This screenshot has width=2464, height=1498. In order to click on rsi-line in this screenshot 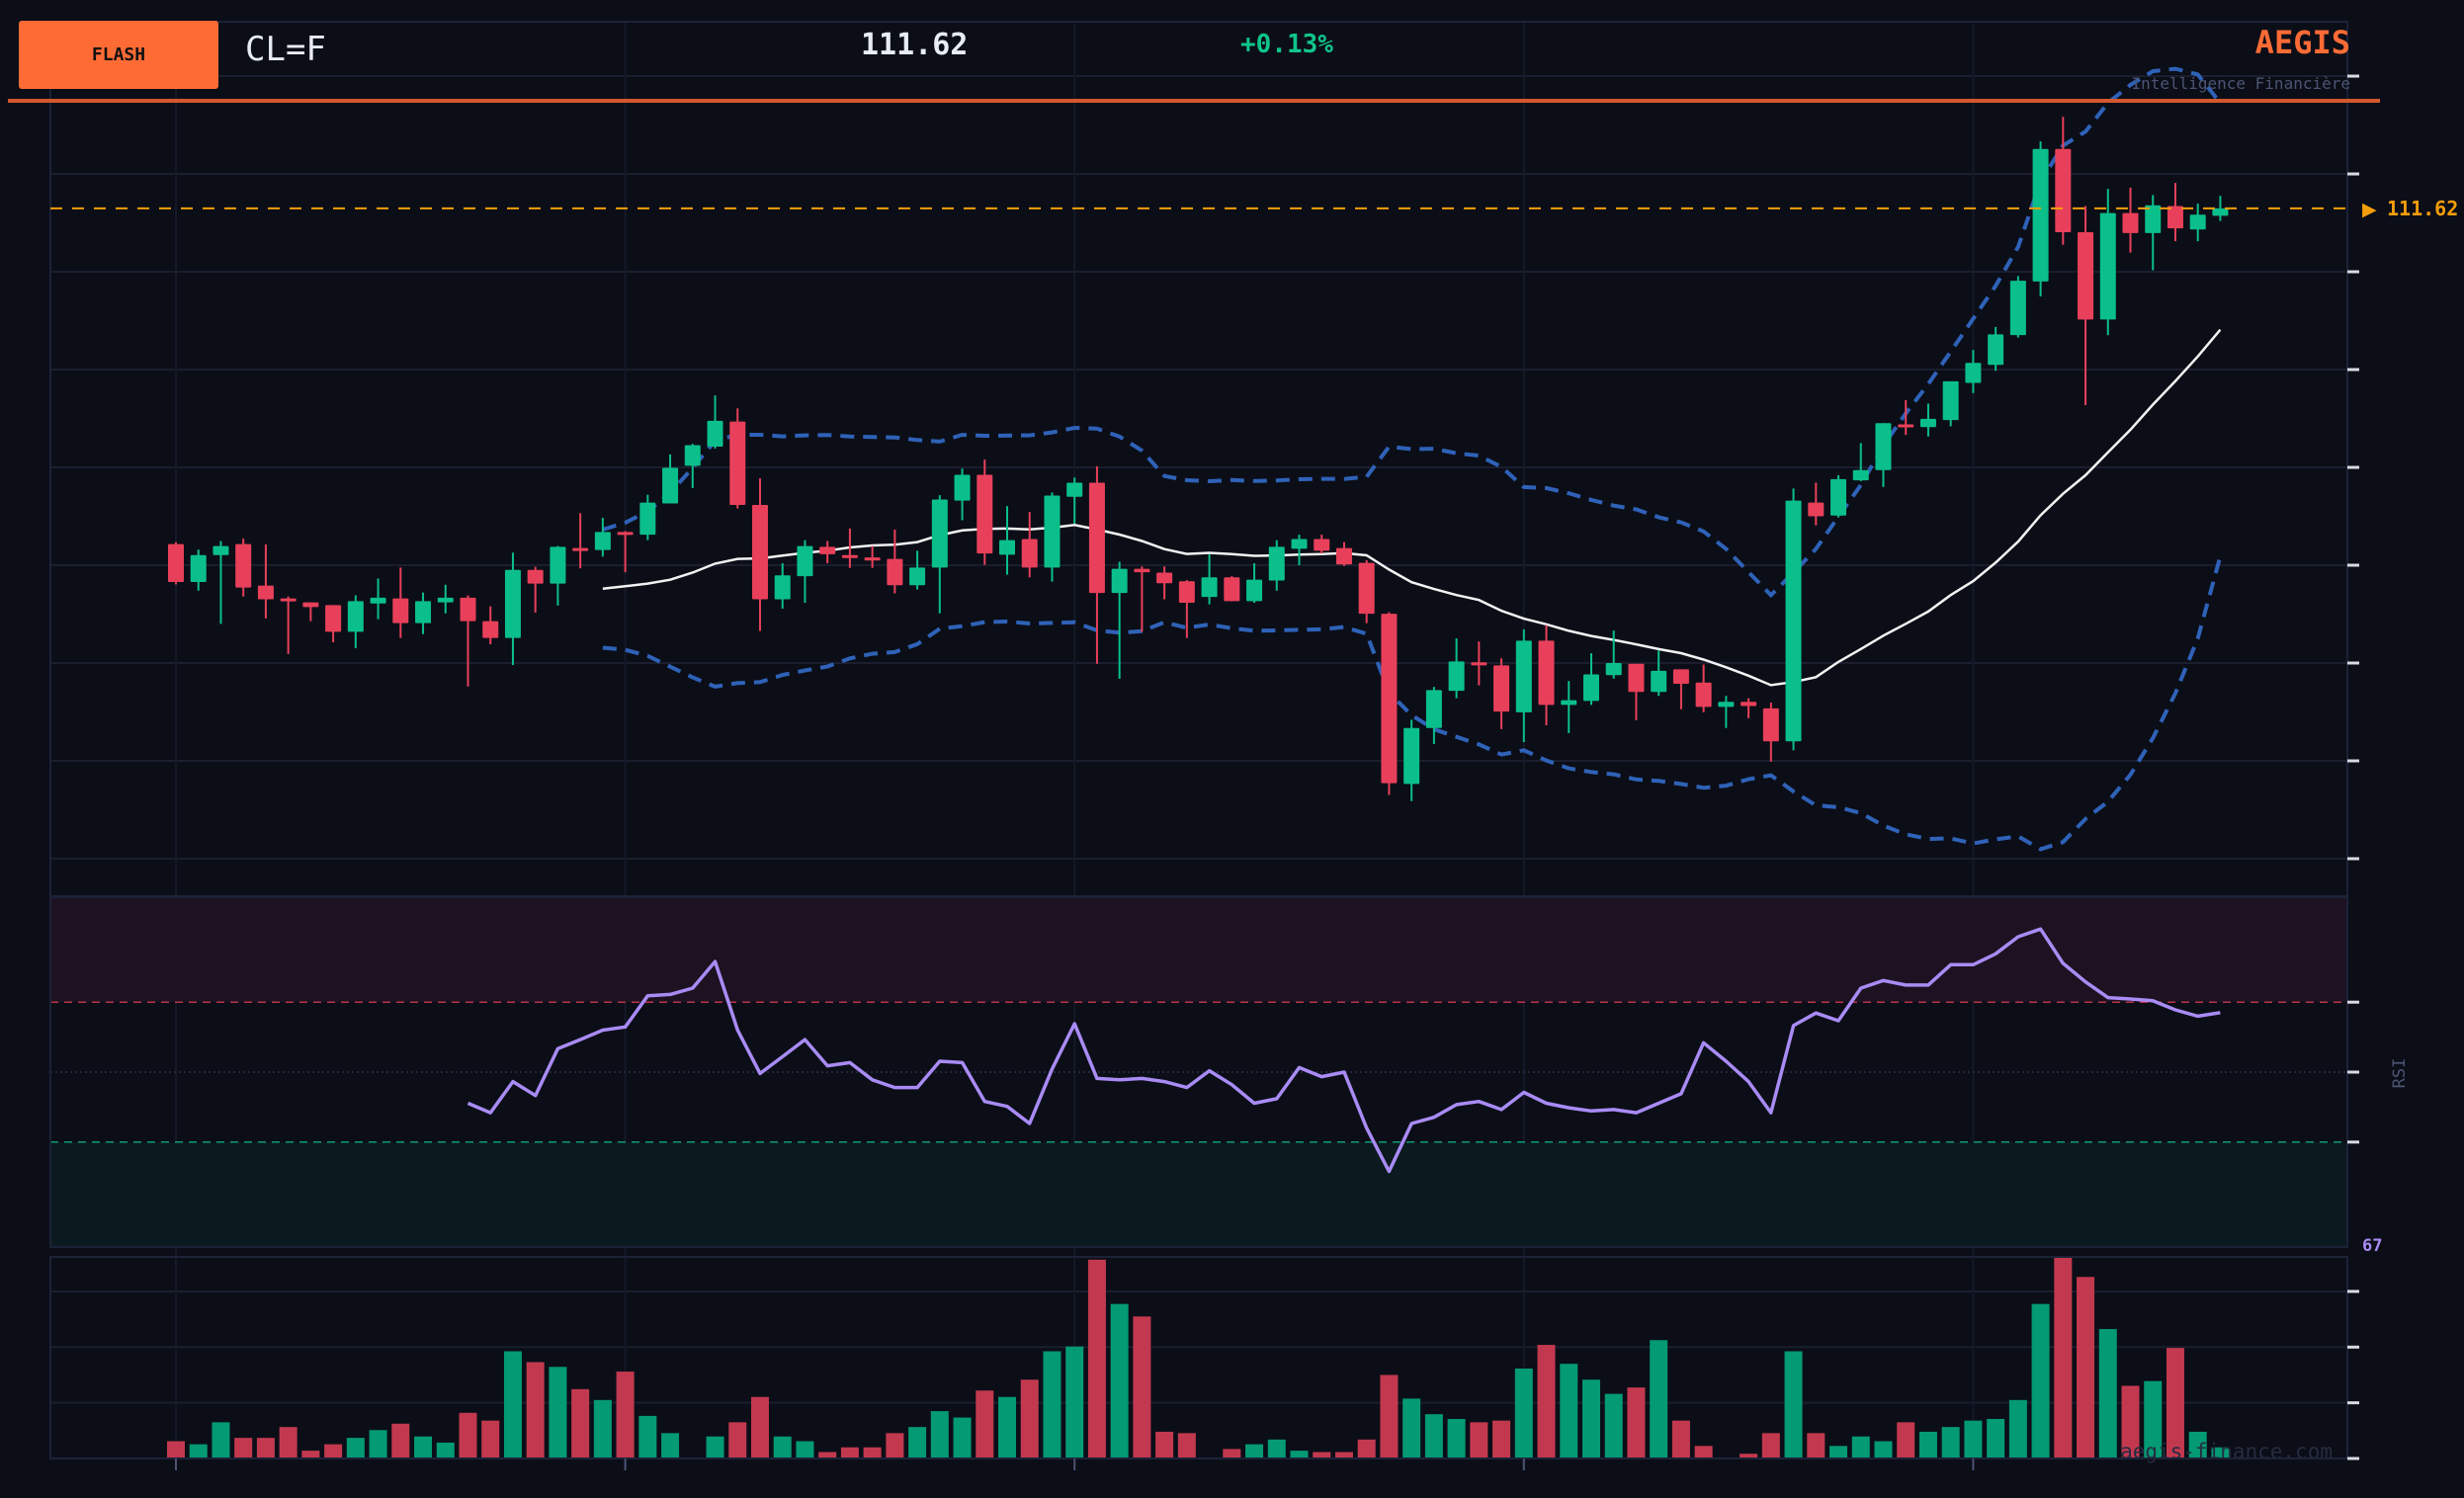, I will do `click(1344, 1050)`.